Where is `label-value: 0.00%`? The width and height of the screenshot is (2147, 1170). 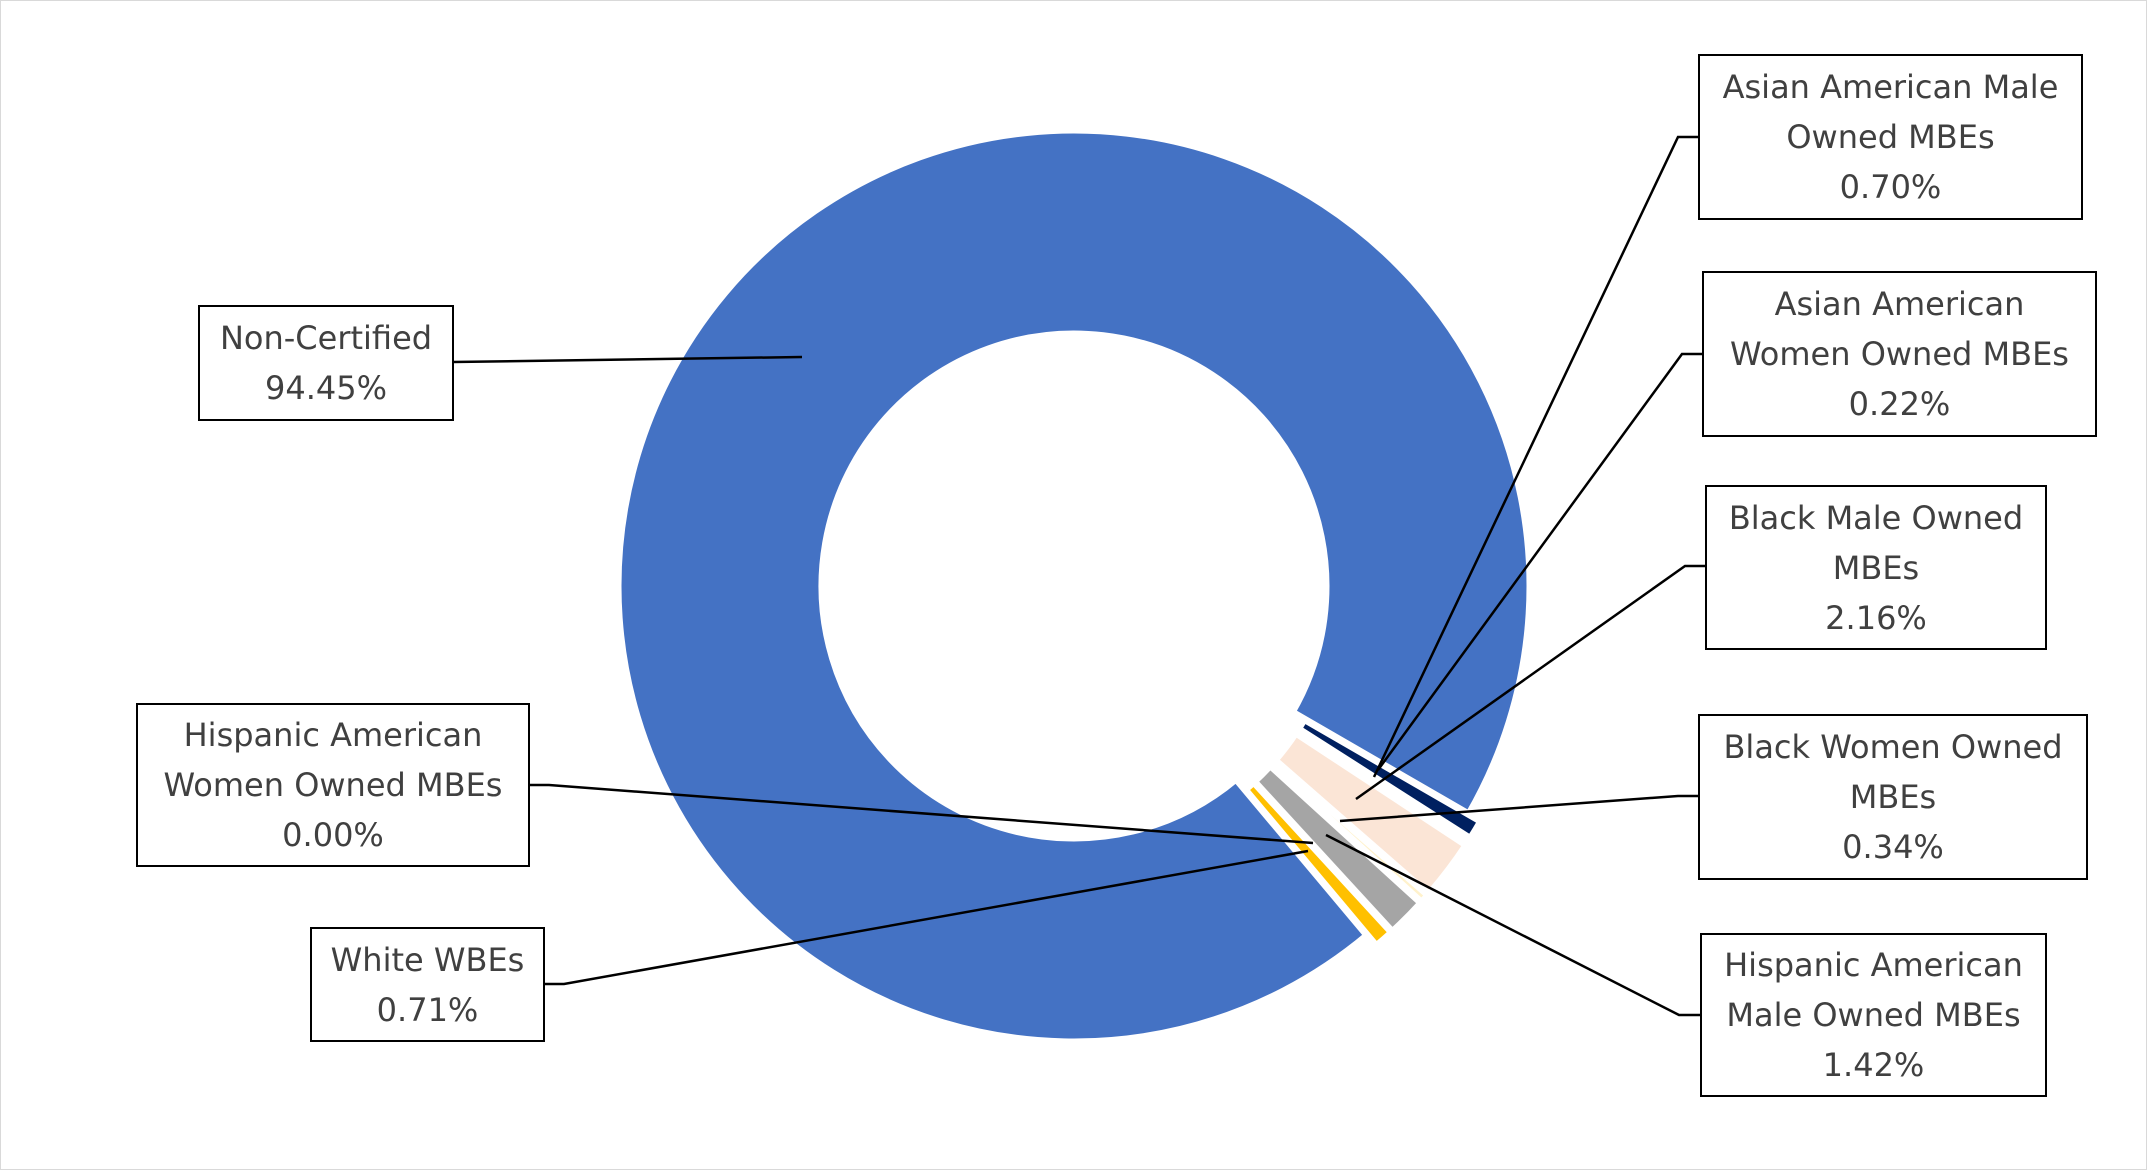 label-value: 0.00% is located at coordinates (333, 835).